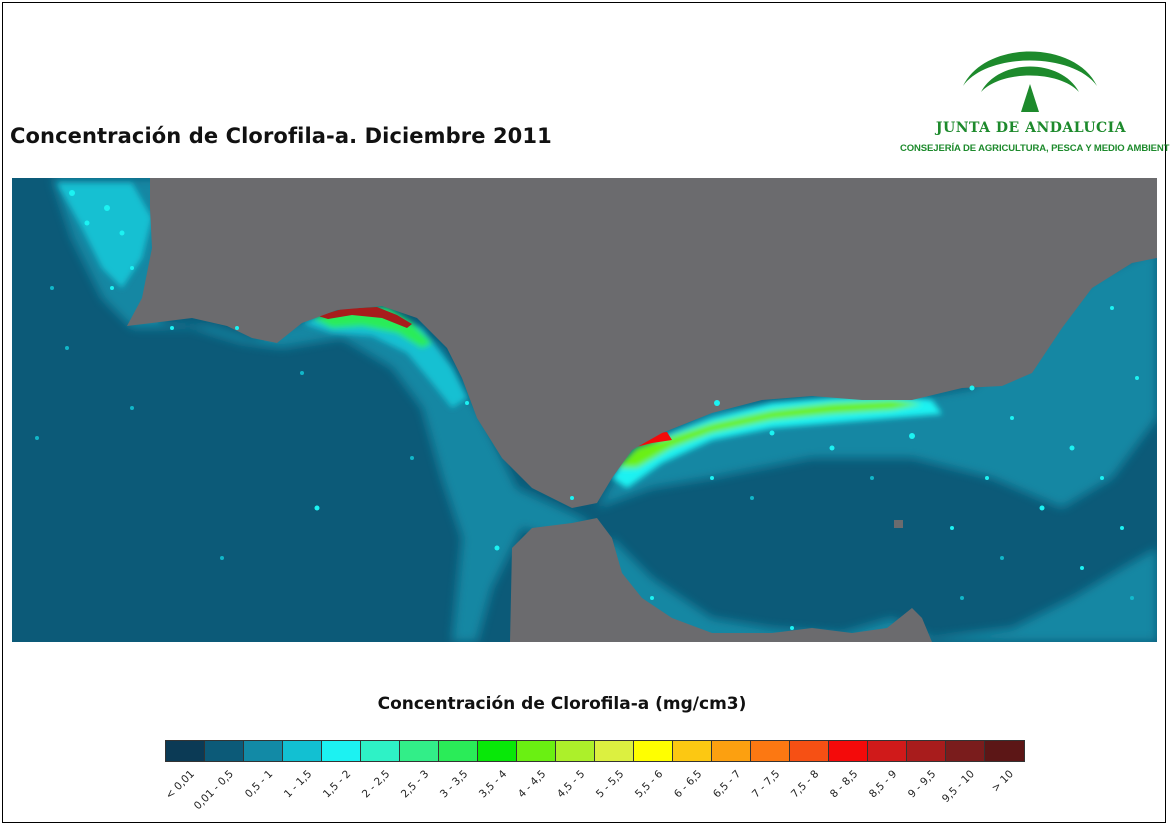 The height and width of the screenshot is (827, 1170). Describe the element at coordinates (609, 784) in the screenshot. I see `legend-label: 5 - 5,5` at that location.